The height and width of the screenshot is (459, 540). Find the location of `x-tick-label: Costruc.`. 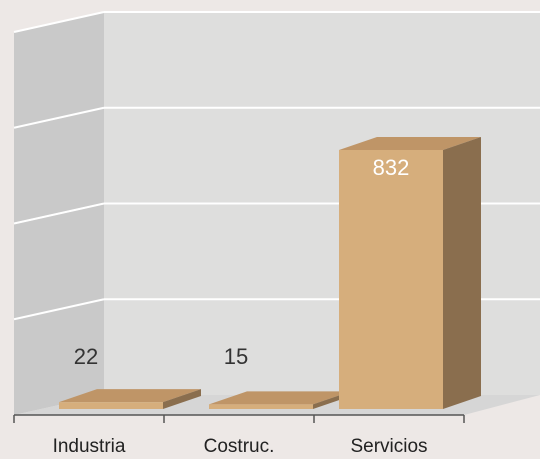

x-tick-label: Costruc. is located at coordinates (239, 446).